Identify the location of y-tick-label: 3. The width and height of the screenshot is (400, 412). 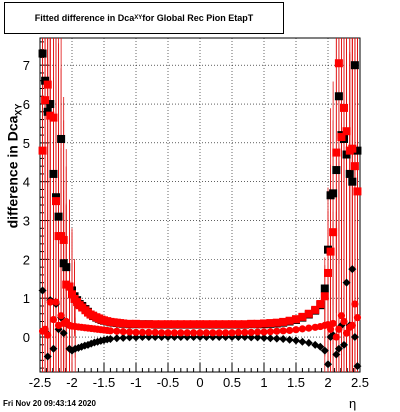
(26, 221).